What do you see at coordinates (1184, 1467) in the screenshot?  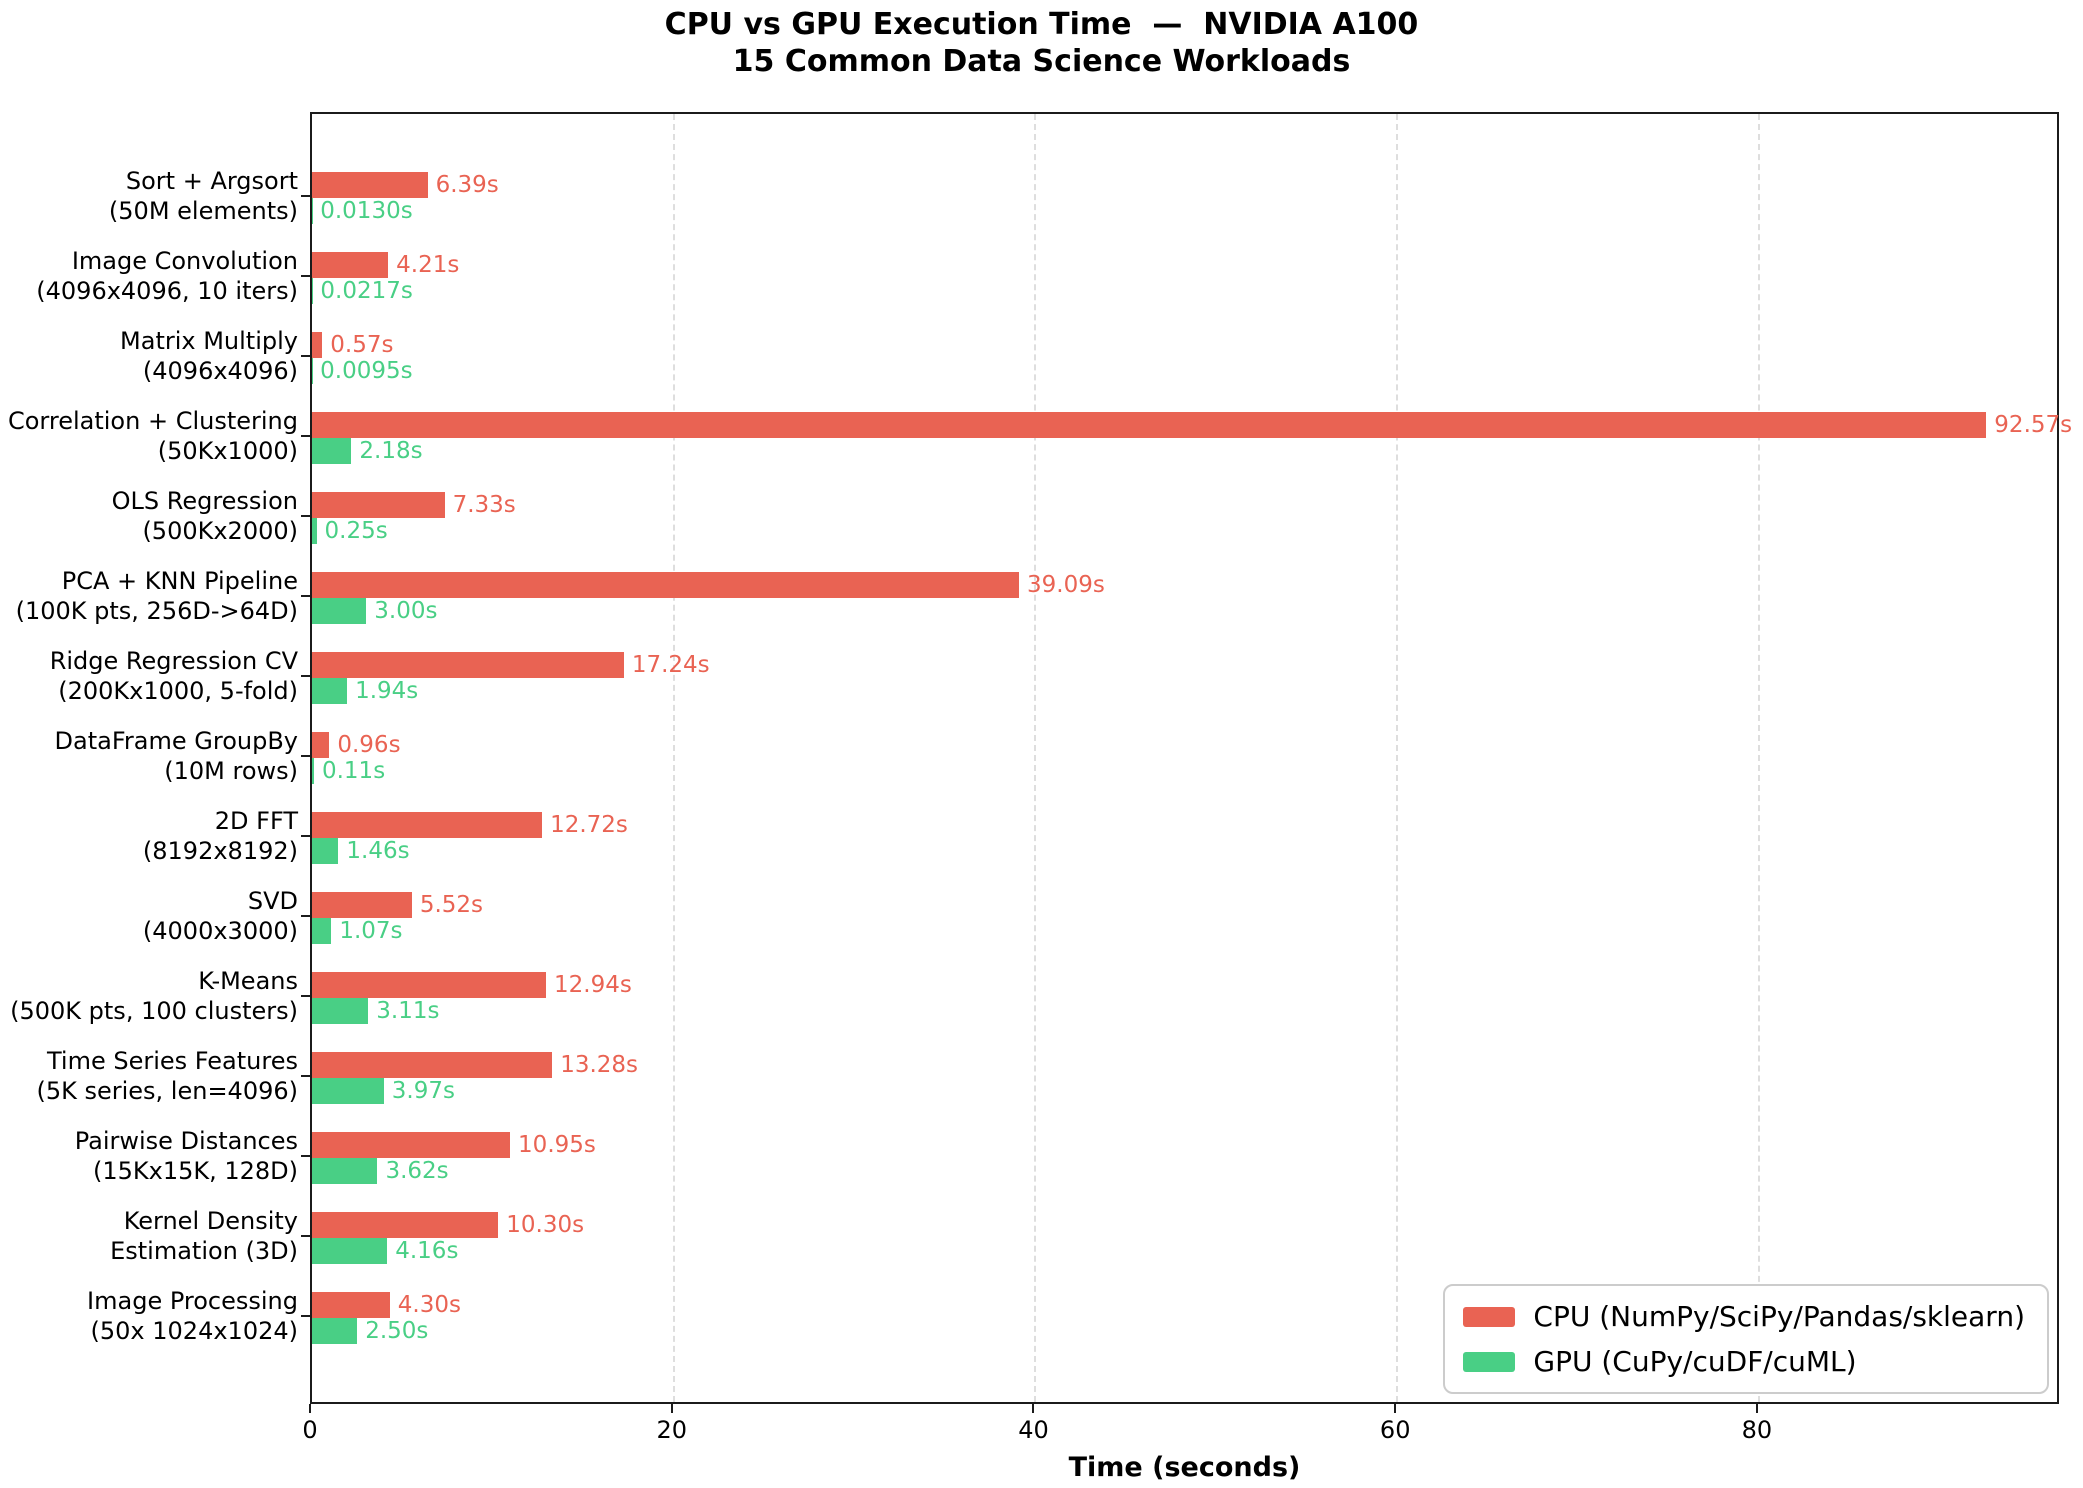 I see `x-axis-label: Time (seconds)` at bounding box center [1184, 1467].